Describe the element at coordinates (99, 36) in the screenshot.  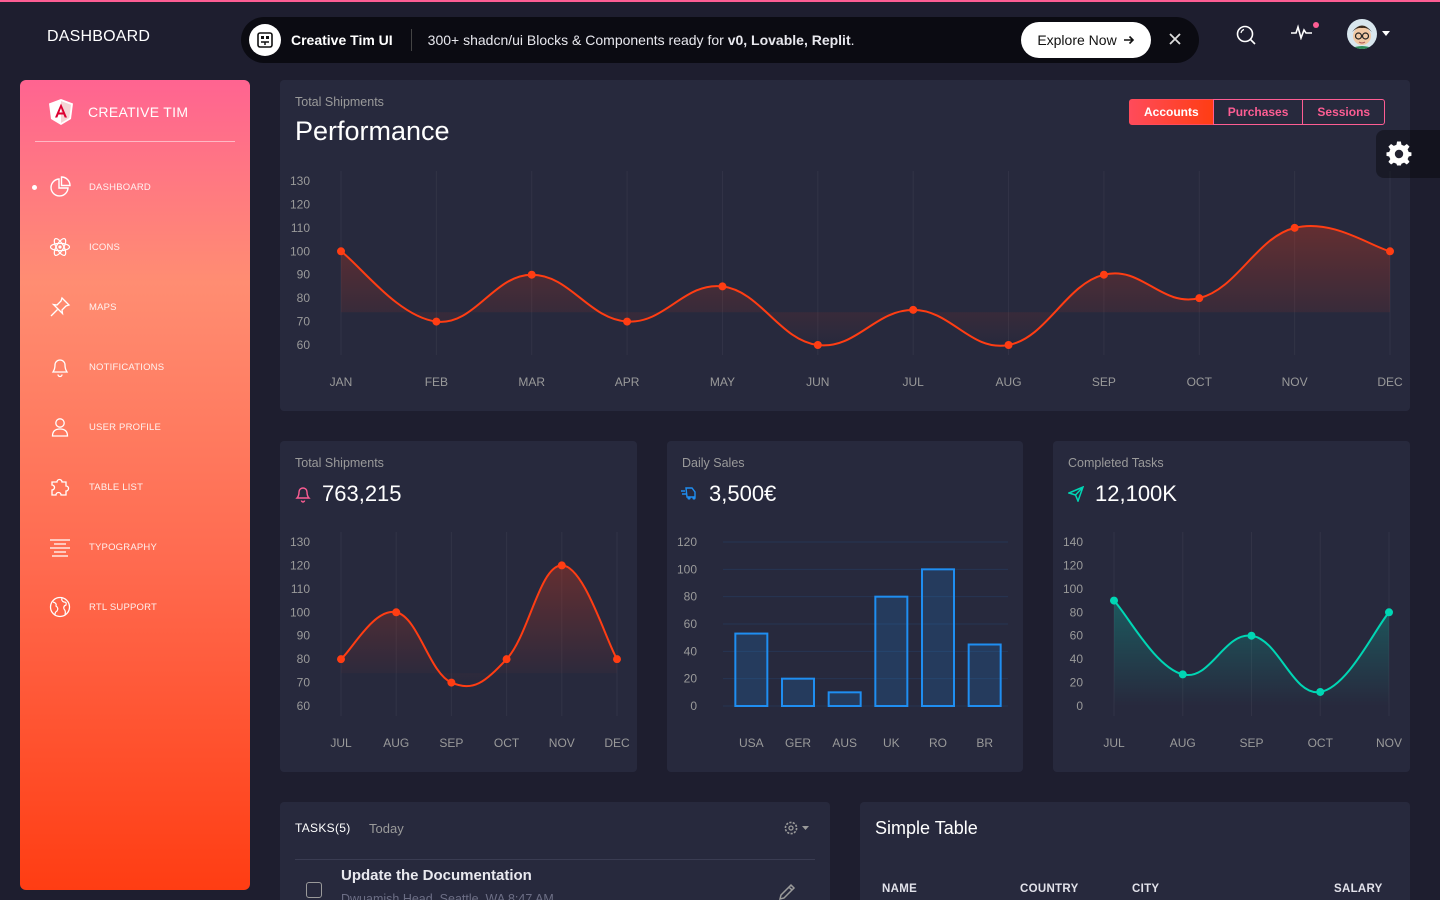
I see `navbar-brand: DASHBOARD` at that location.